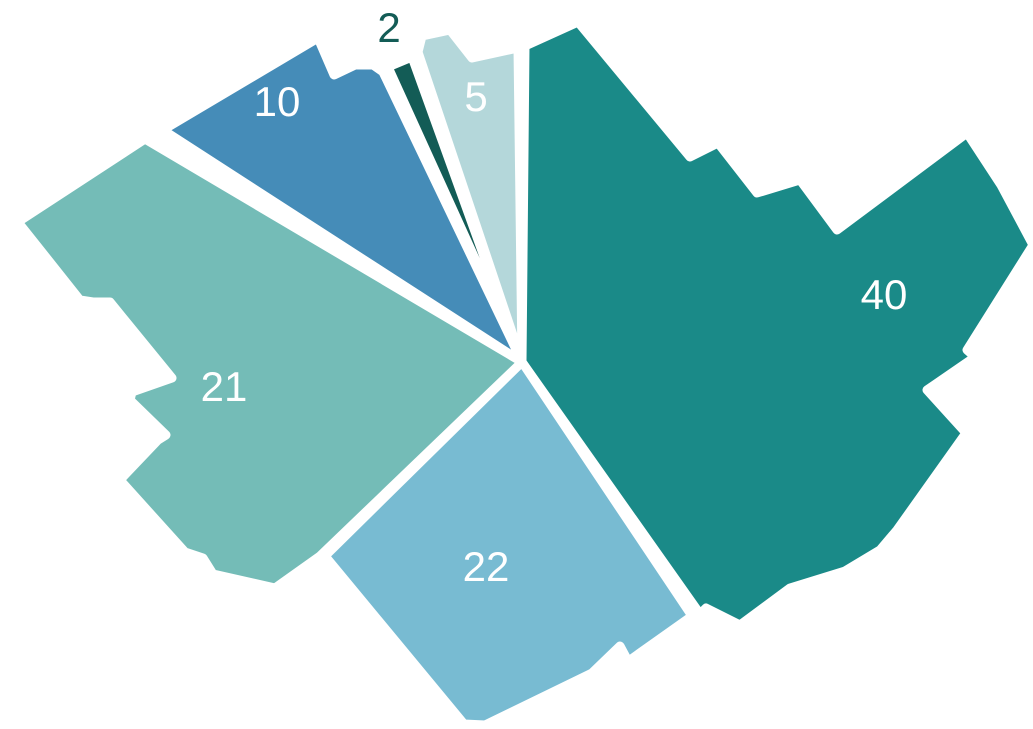 The image size is (1033, 729). Describe the element at coordinates (277, 101) in the screenshot. I see `data-label-10: 10` at that location.